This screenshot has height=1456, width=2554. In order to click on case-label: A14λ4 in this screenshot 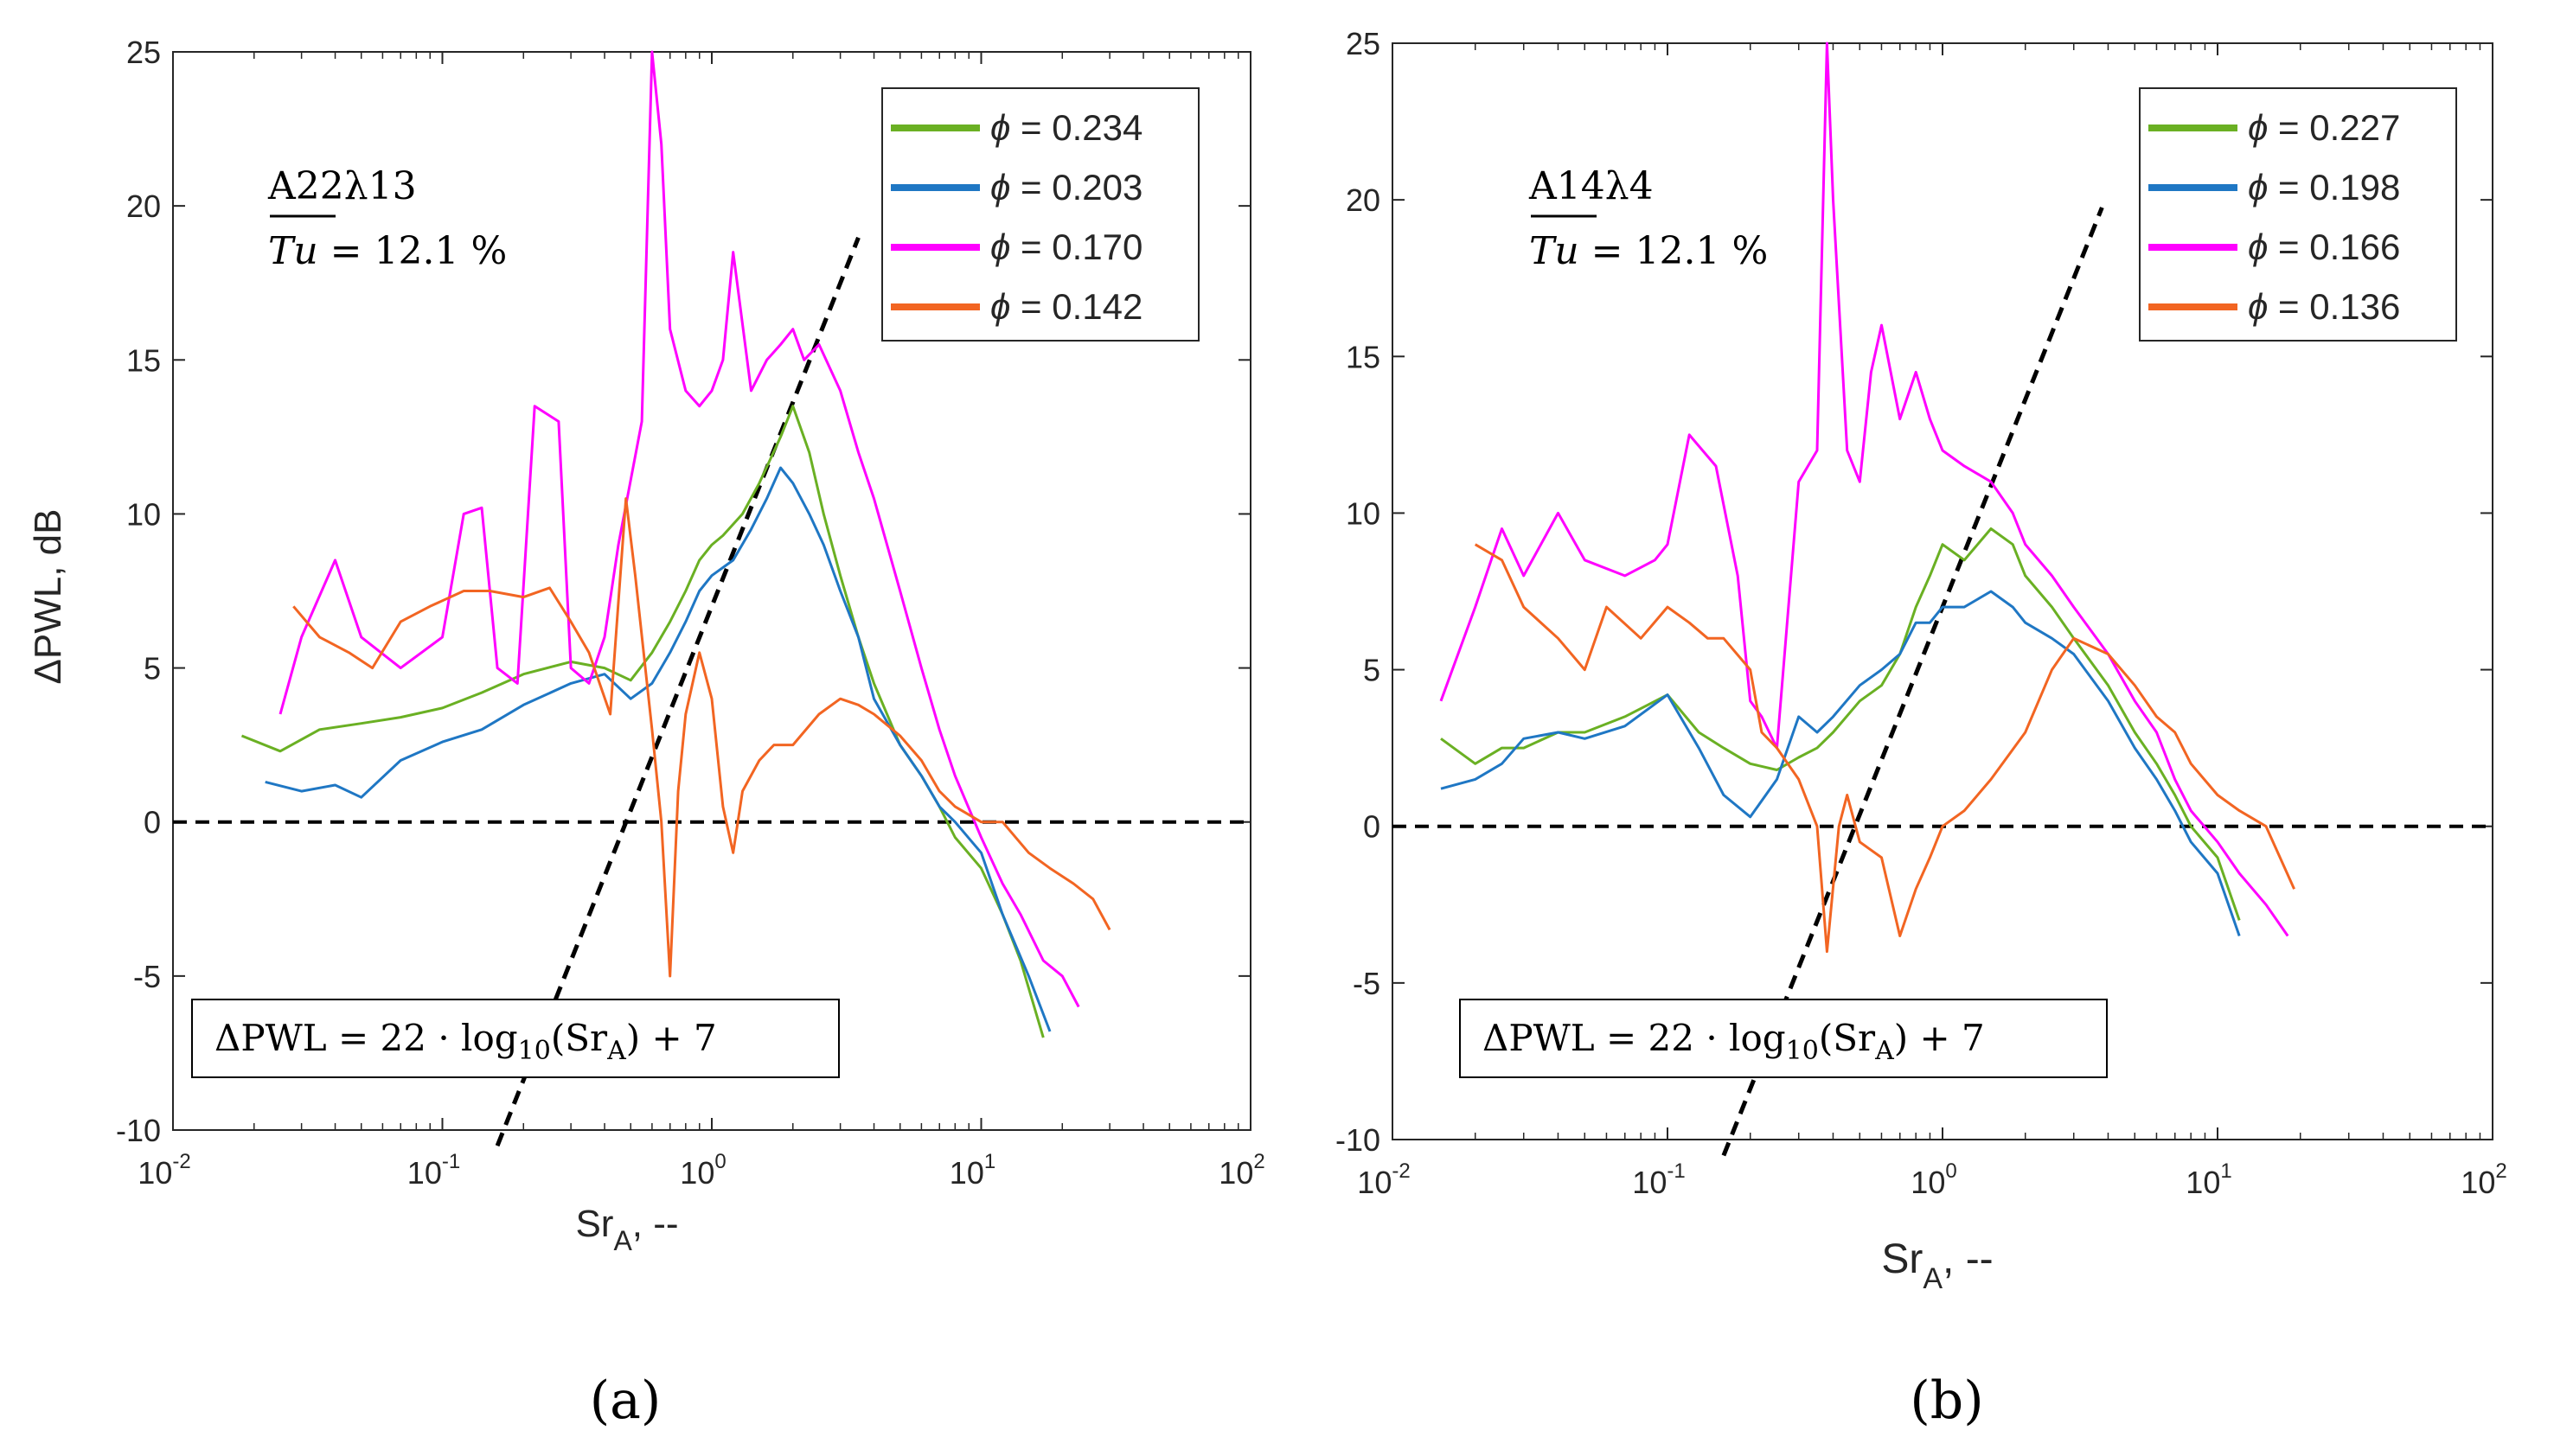, I will do `click(1591, 186)`.